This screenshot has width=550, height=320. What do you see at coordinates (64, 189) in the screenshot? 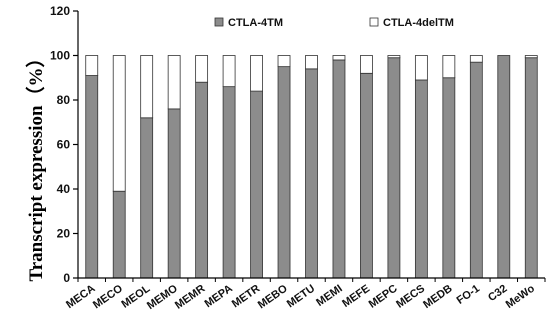
I see `y-tick-label-40: 40` at bounding box center [64, 189].